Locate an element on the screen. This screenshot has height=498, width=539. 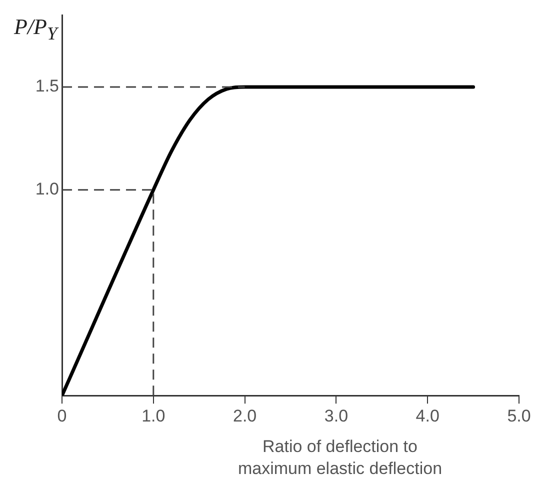
x-tick-label: 5.0 is located at coordinates (519, 416).